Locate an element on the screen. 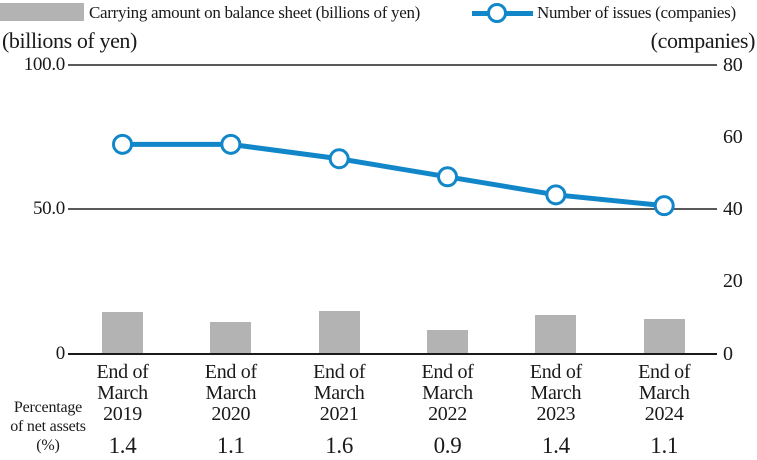 The height and width of the screenshot is (460, 757). left-tick-0: 0 is located at coordinates (60, 353).